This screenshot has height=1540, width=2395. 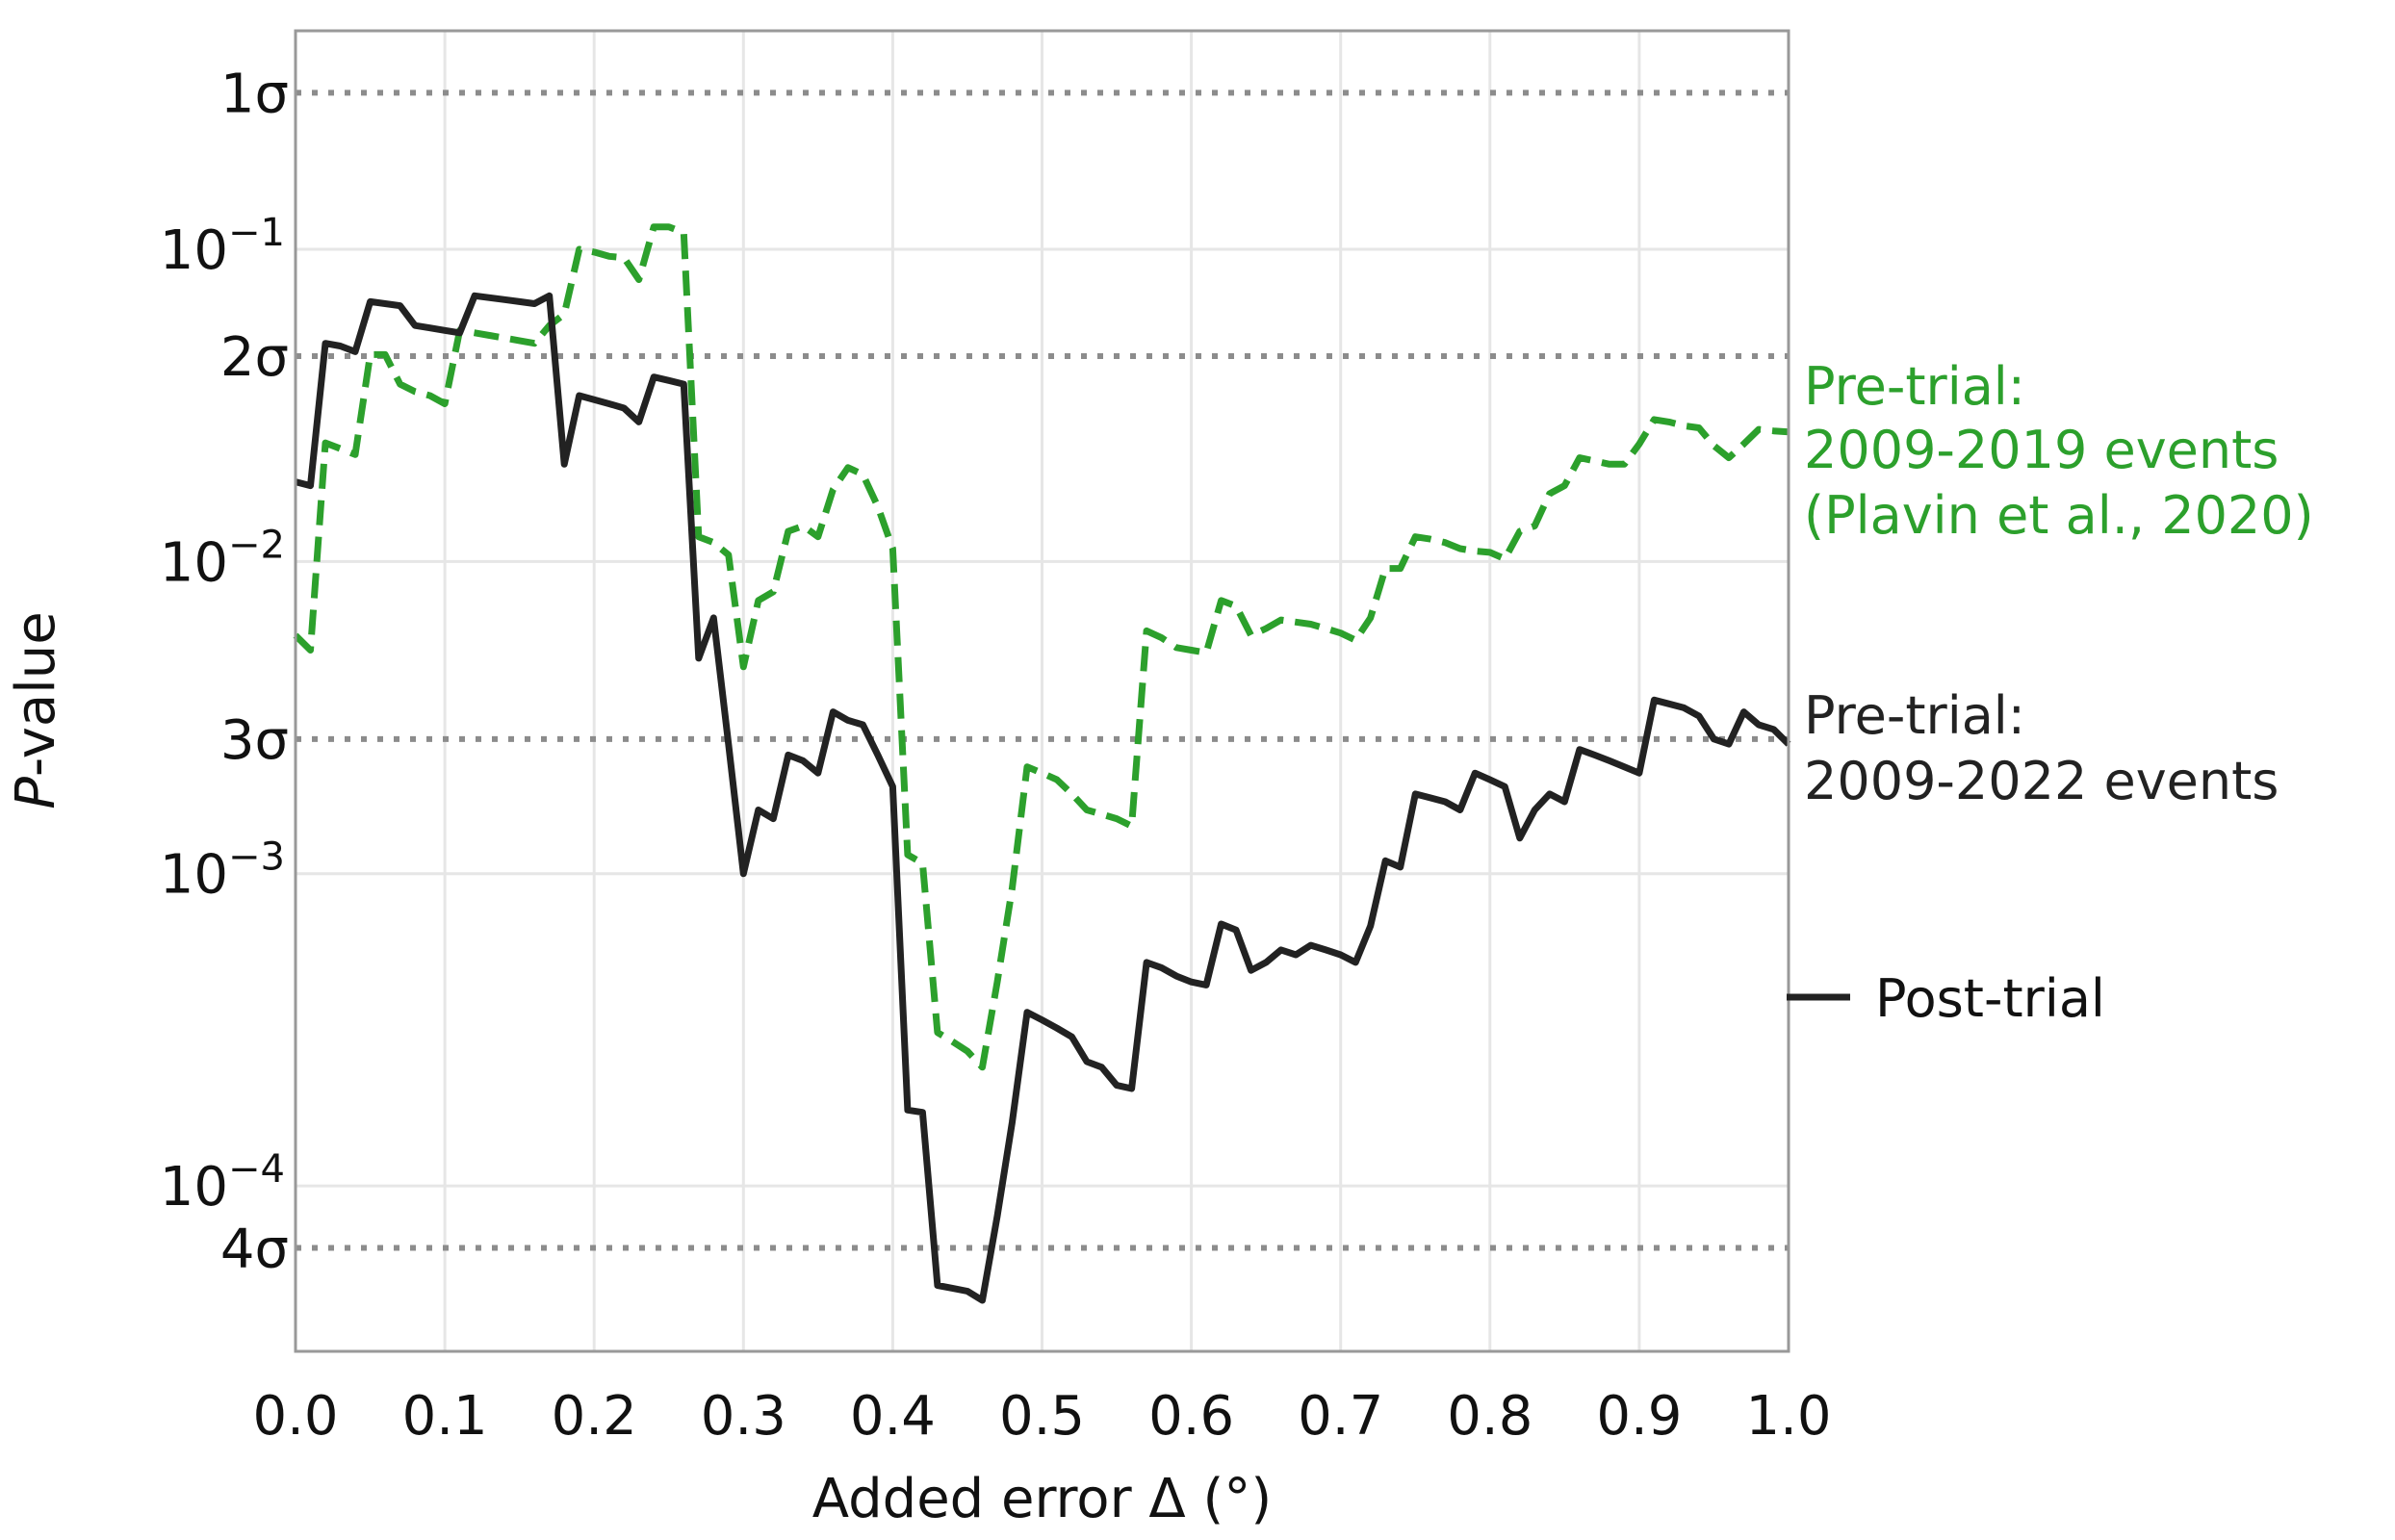 What do you see at coordinates (2059, 515) in the screenshot?
I see `series-annotation-line: (Plavin et al., 2020)` at bounding box center [2059, 515].